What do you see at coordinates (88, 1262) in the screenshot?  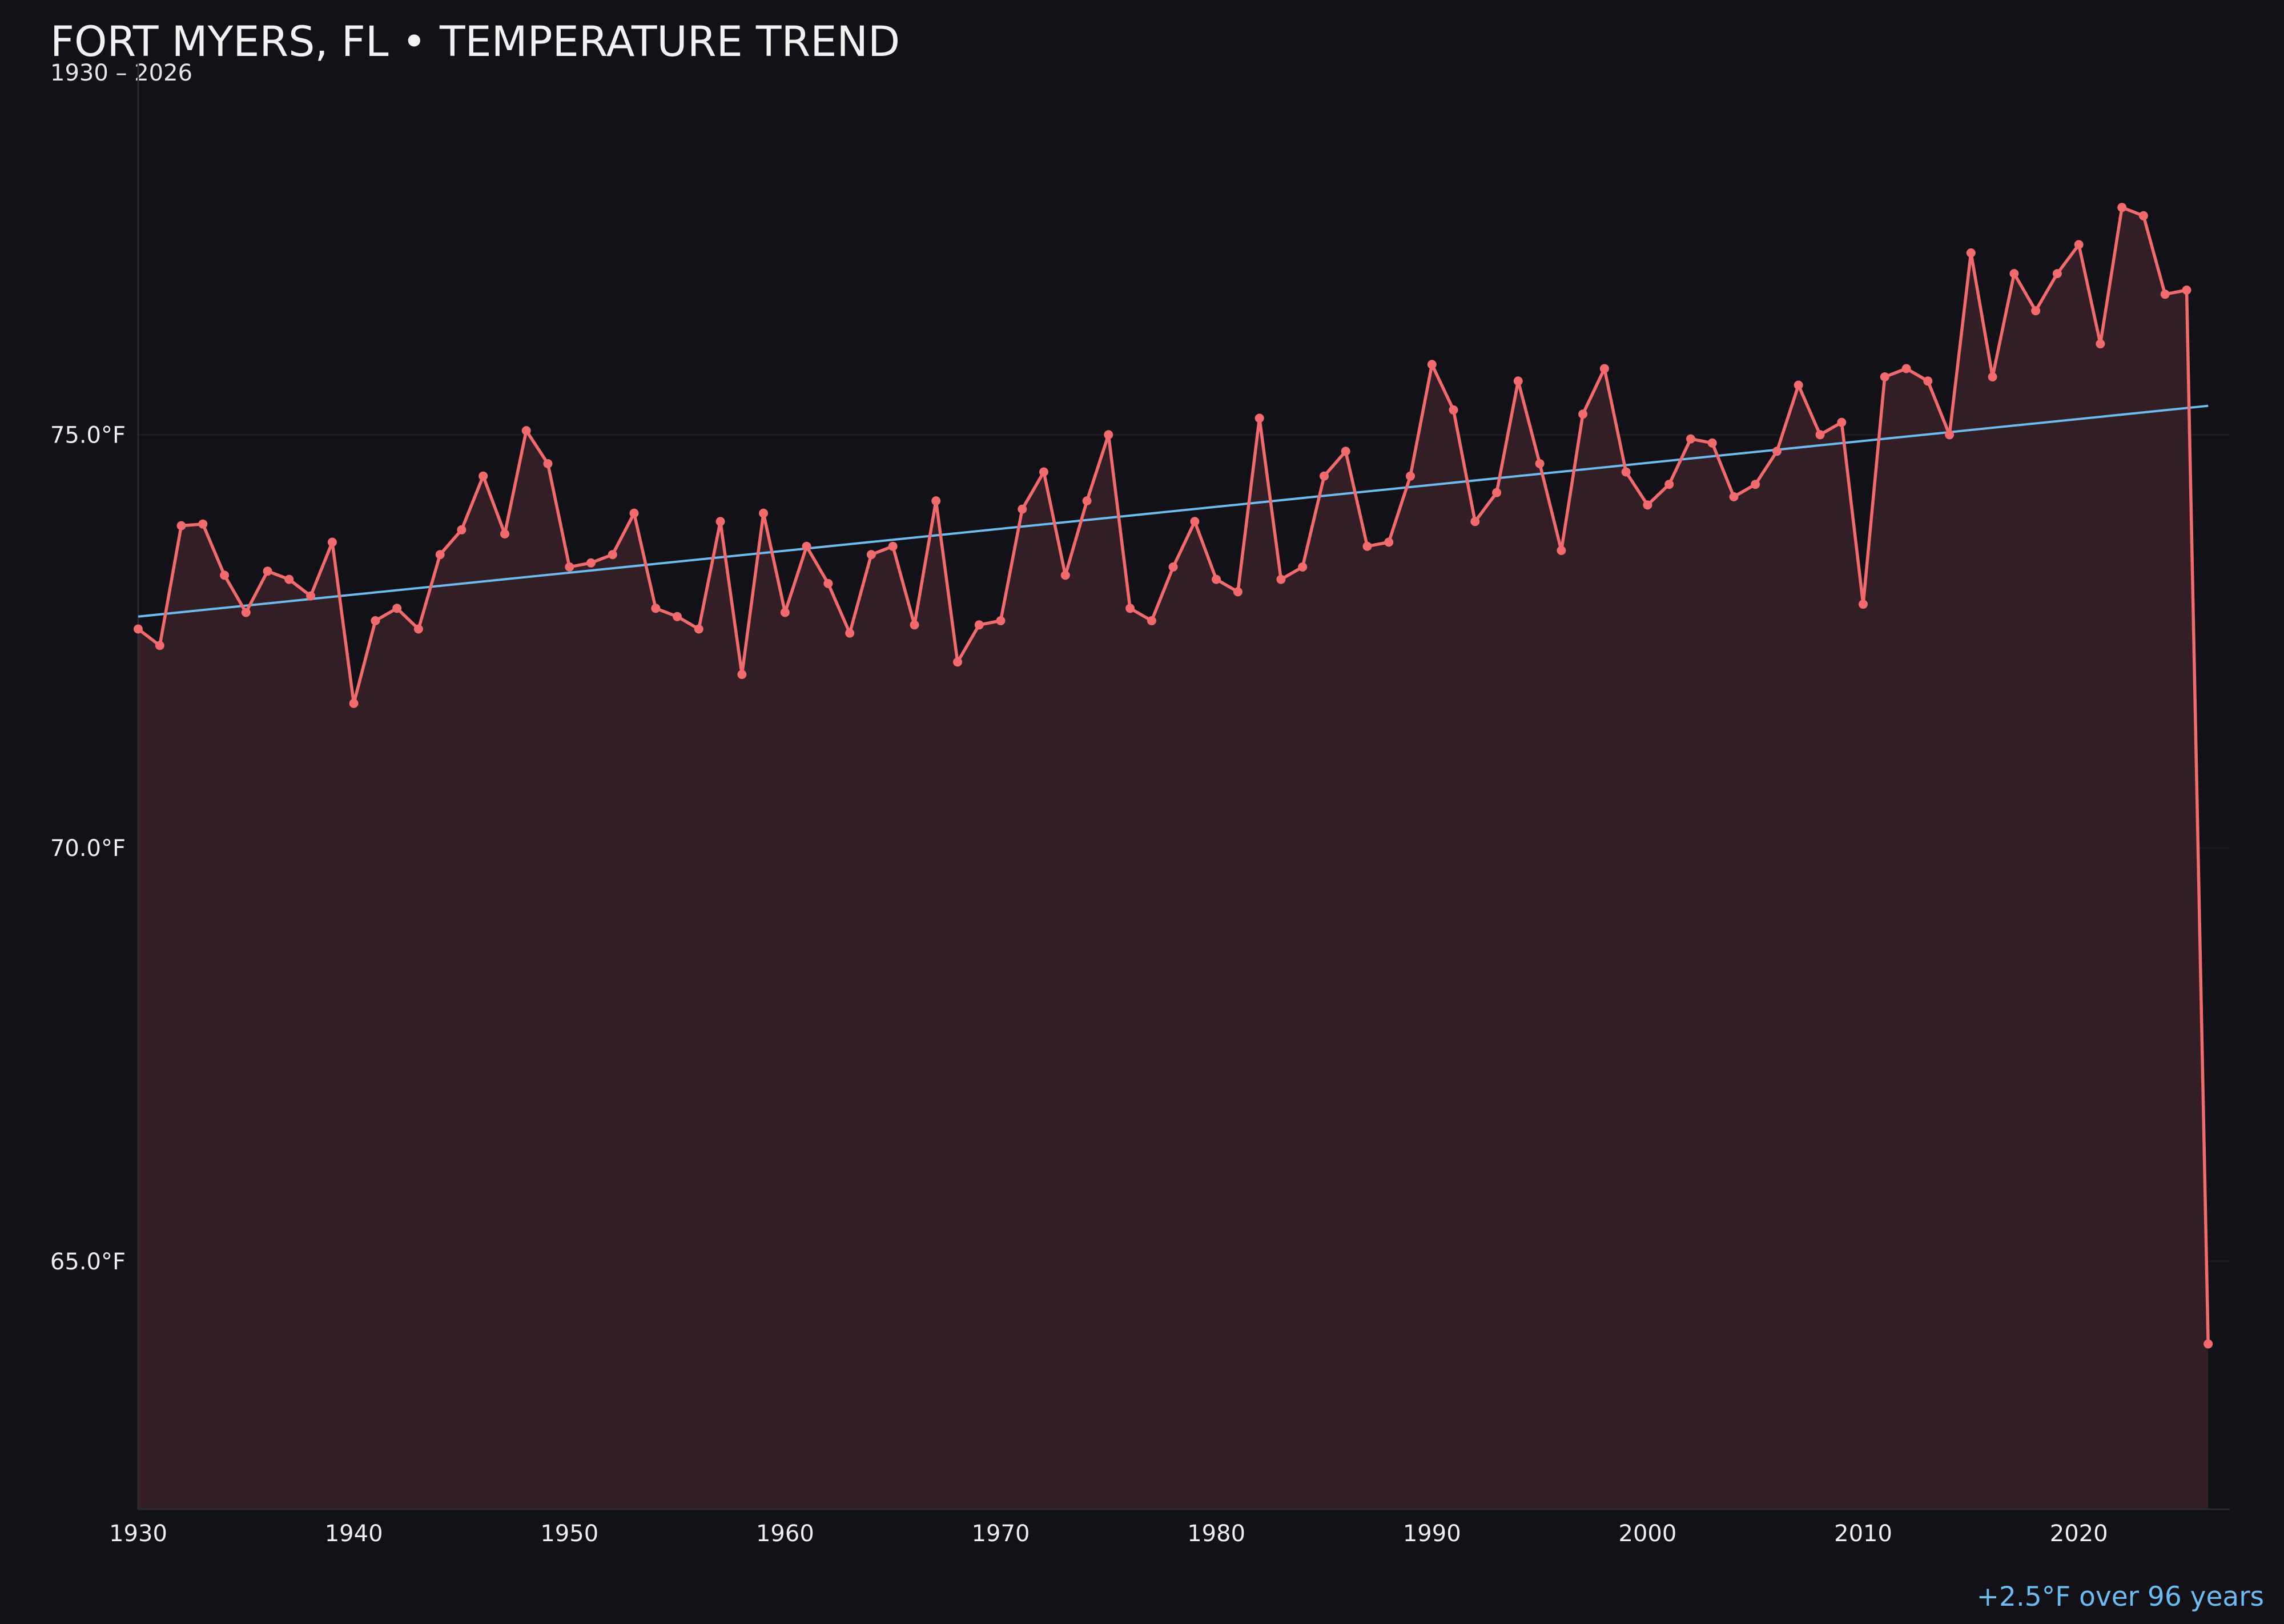 I see `y-tick-label: 65.0°F` at bounding box center [88, 1262].